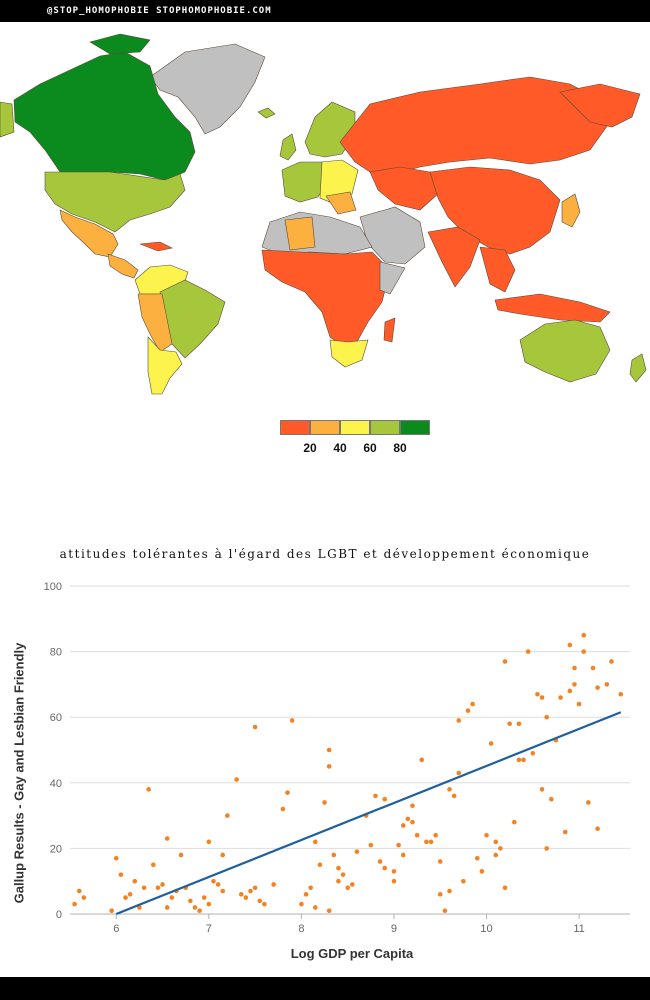 This screenshot has height=1000, width=650. What do you see at coordinates (310, 448) in the screenshot?
I see `legend-label-20: 20` at bounding box center [310, 448].